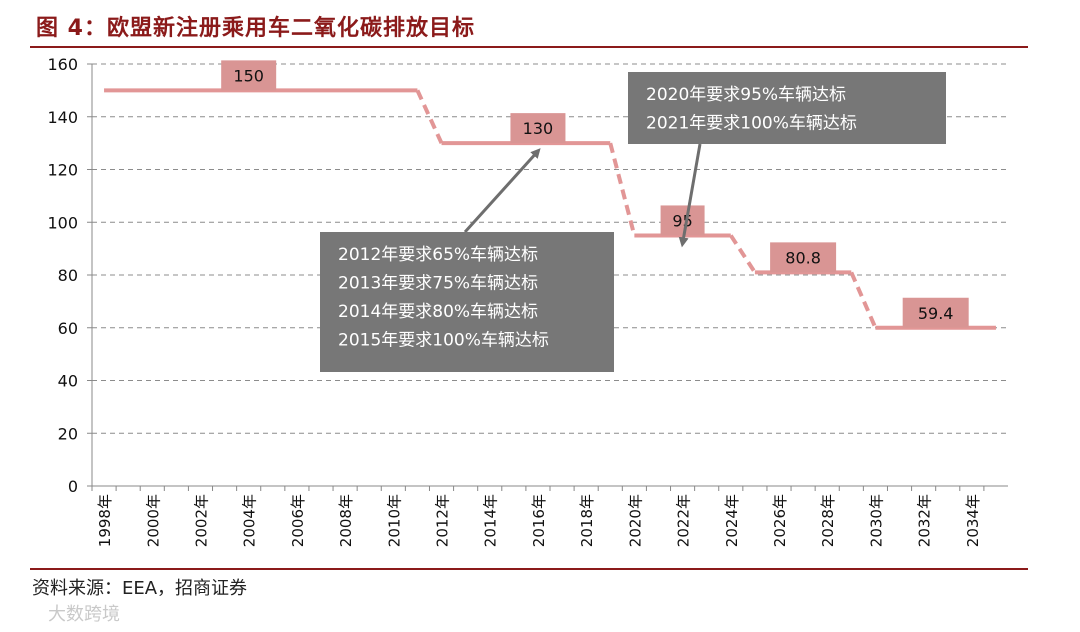 The width and height of the screenshot is (1080, 632). I want to click on x-tick-label: 2034年, so click(973, 520).